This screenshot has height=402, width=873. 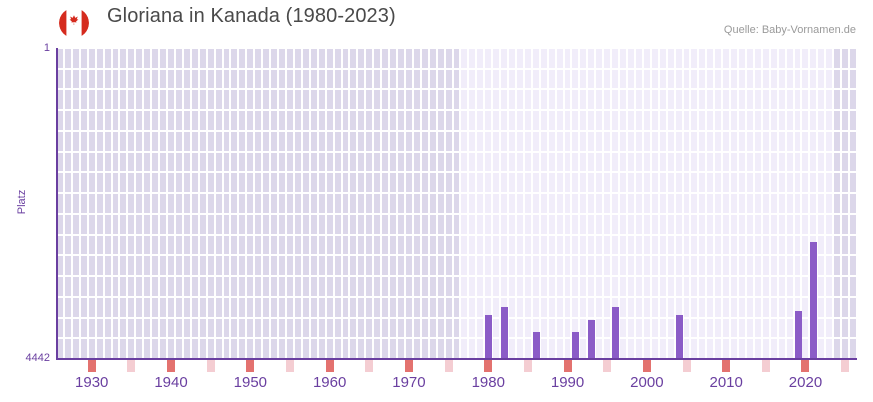 I want to click on y-axis-line, so click(x=57, y=203).